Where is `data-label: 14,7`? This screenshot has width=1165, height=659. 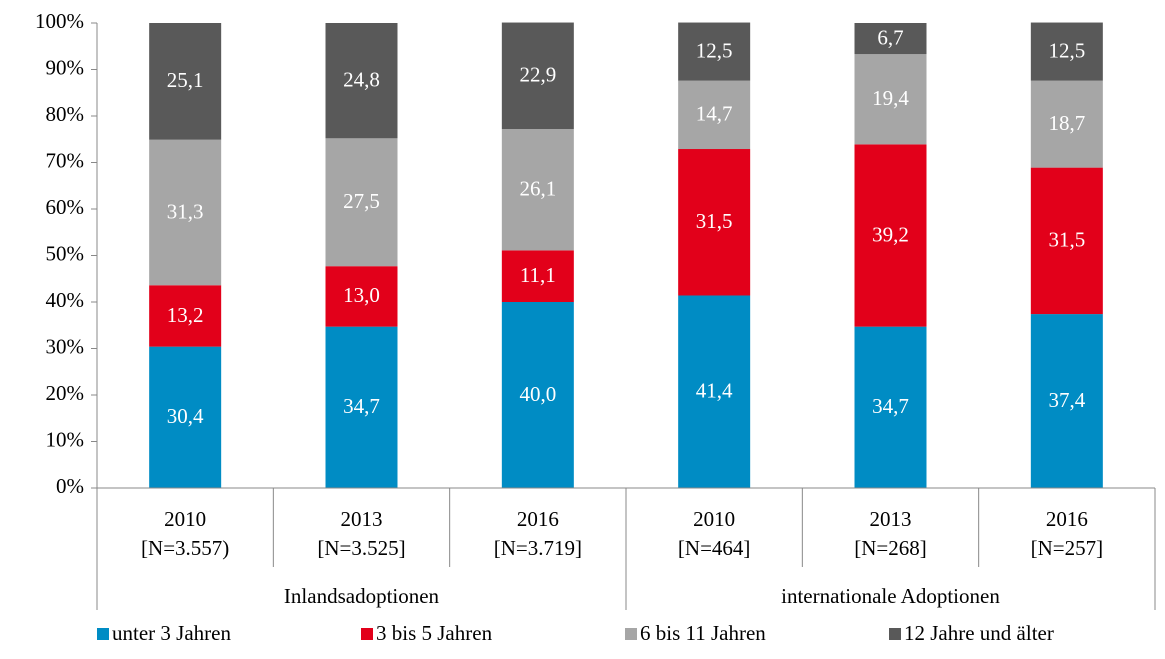
data-label: 14,7 is located at coordinates (714, 114).